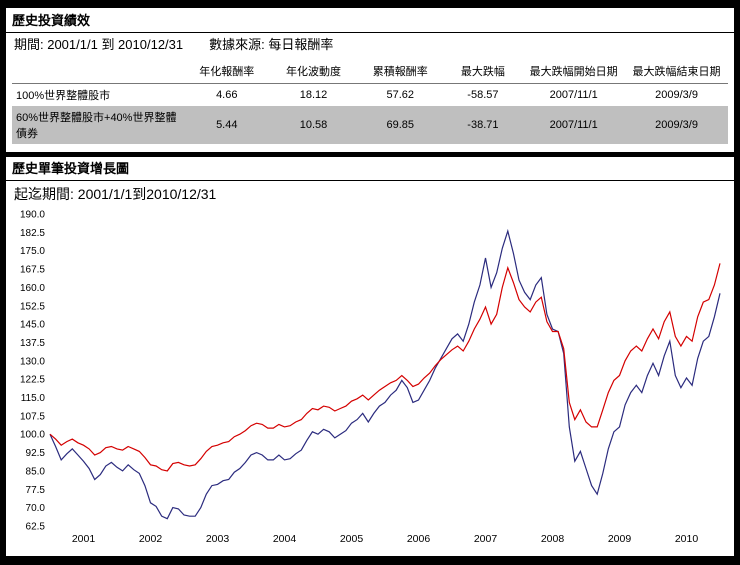  Describe the element at coordinates (98, 72) in the screenshot. I see `empty-header-cell` at that location.